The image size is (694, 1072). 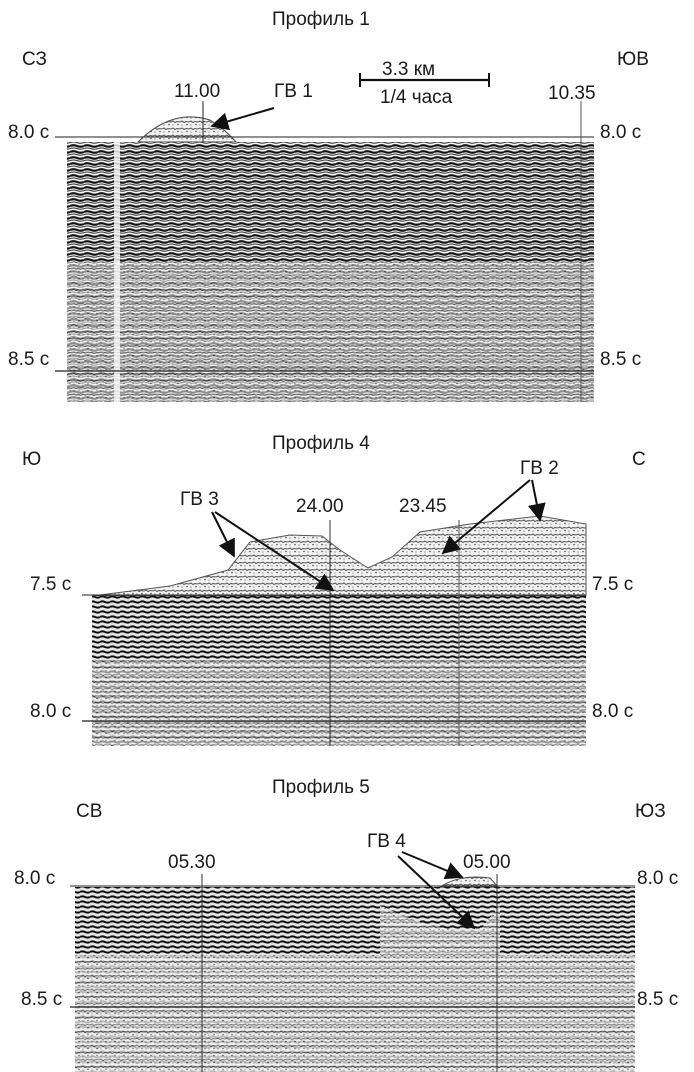 What do you see at coordinates (192, 862) in the screenshot?
I see `profile-5-marker-a: 05.30` at bounding box center [192, 862].